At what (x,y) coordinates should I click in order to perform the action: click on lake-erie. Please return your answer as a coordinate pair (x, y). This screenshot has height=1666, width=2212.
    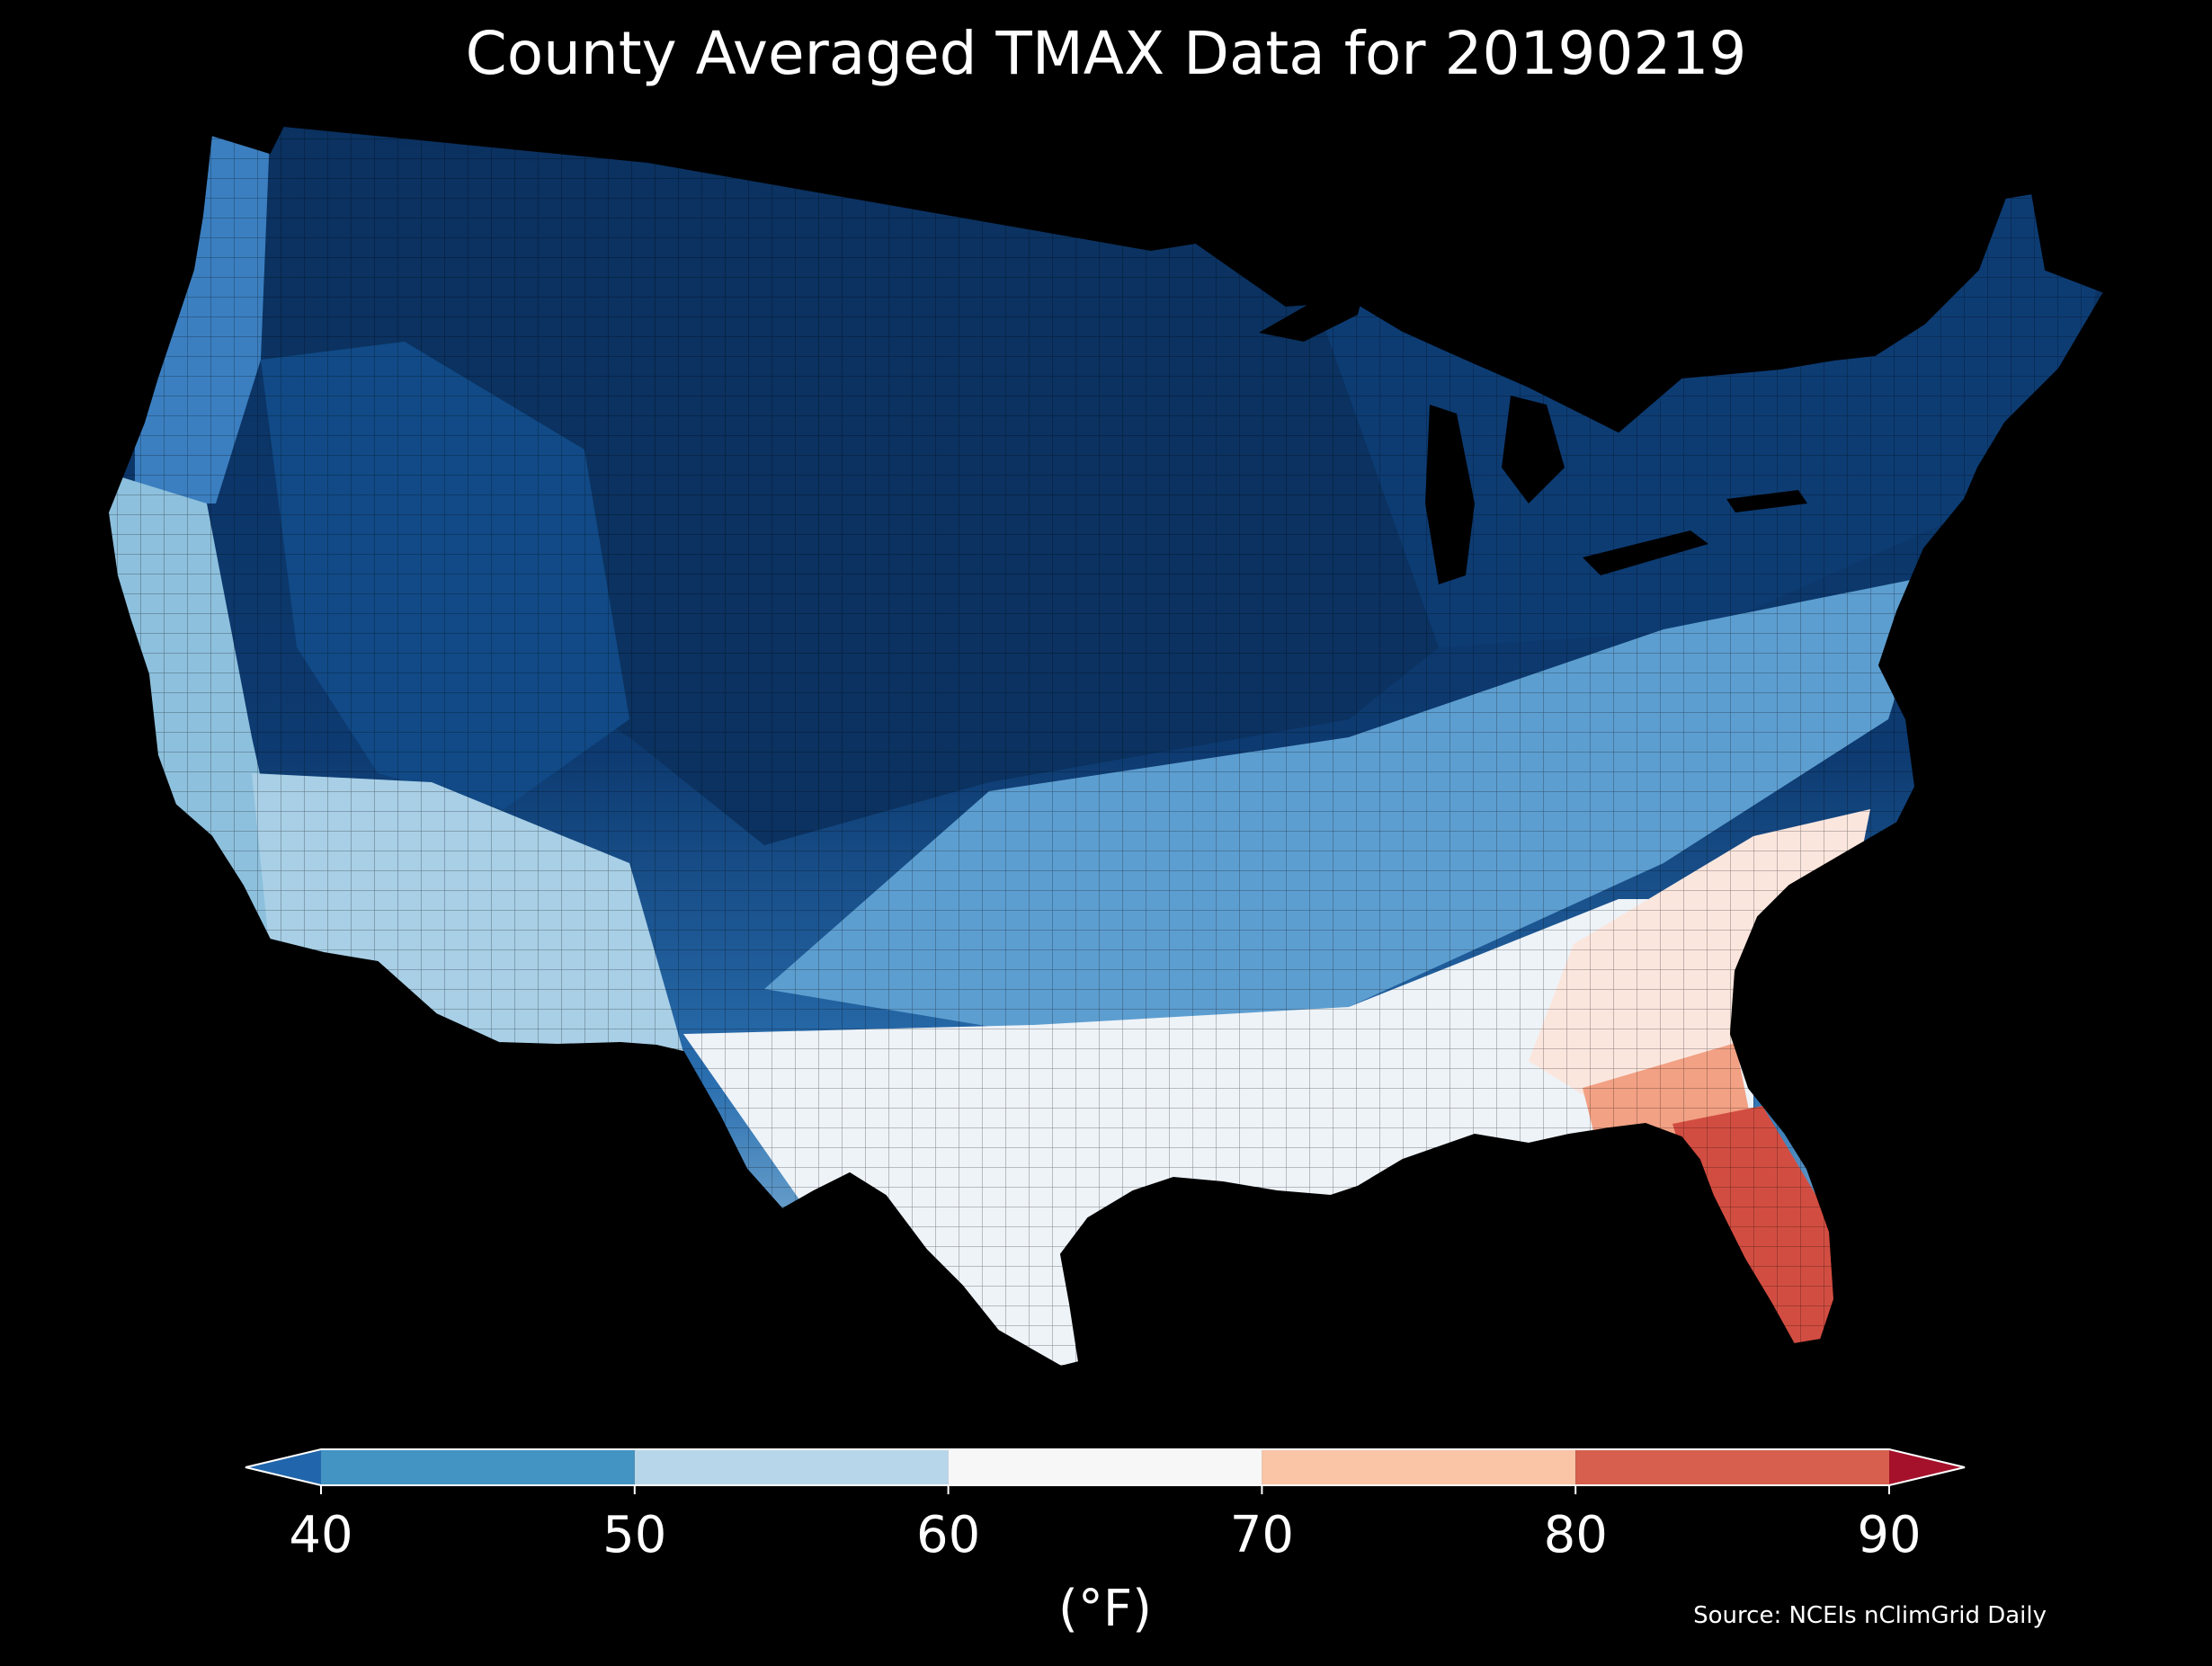
    Looking at the image, I should click on (1645, 553).